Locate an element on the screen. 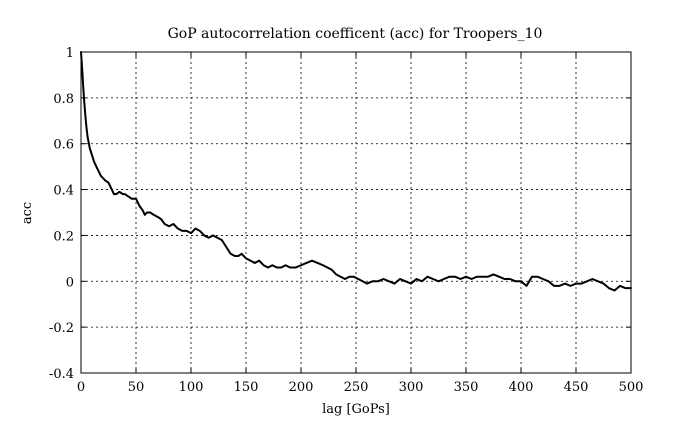 This screenshot has width=689, height=430. x-tick-label: 250 is located at coordinates (356, 387).